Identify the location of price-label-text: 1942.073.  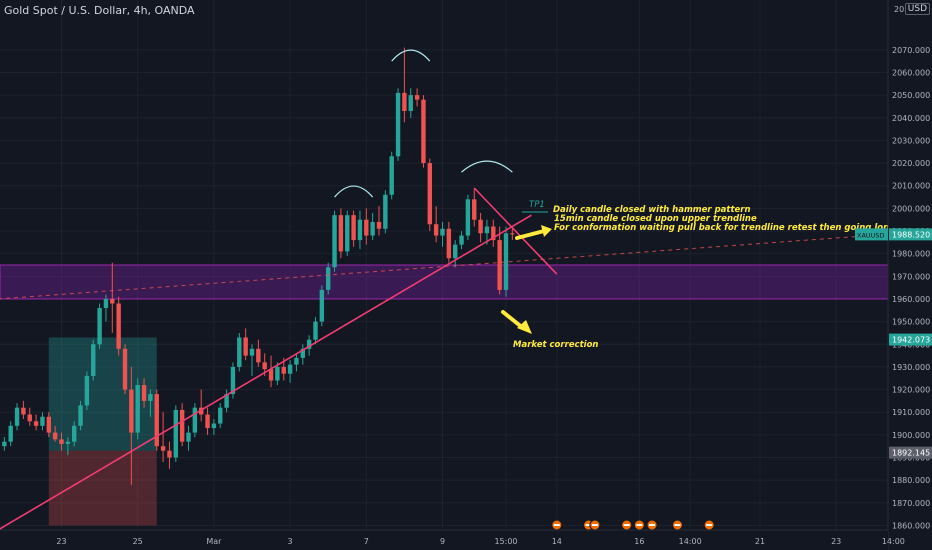
(911, 340).